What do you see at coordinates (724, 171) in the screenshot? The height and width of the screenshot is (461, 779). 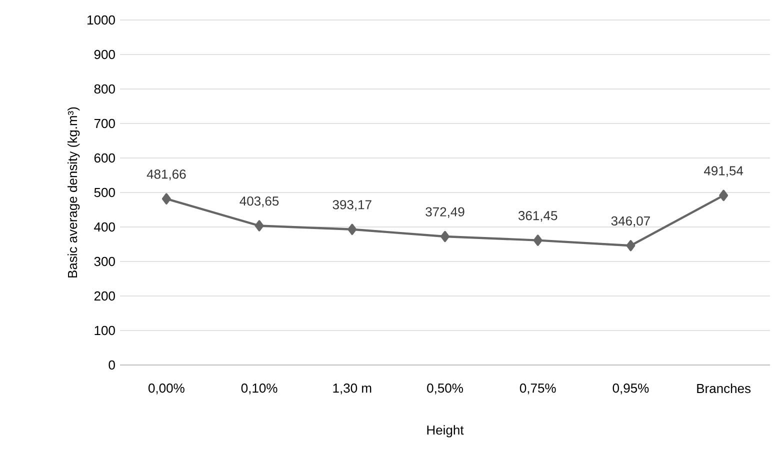 I see `data-label: 491,54` at bounding box center [724, 171].